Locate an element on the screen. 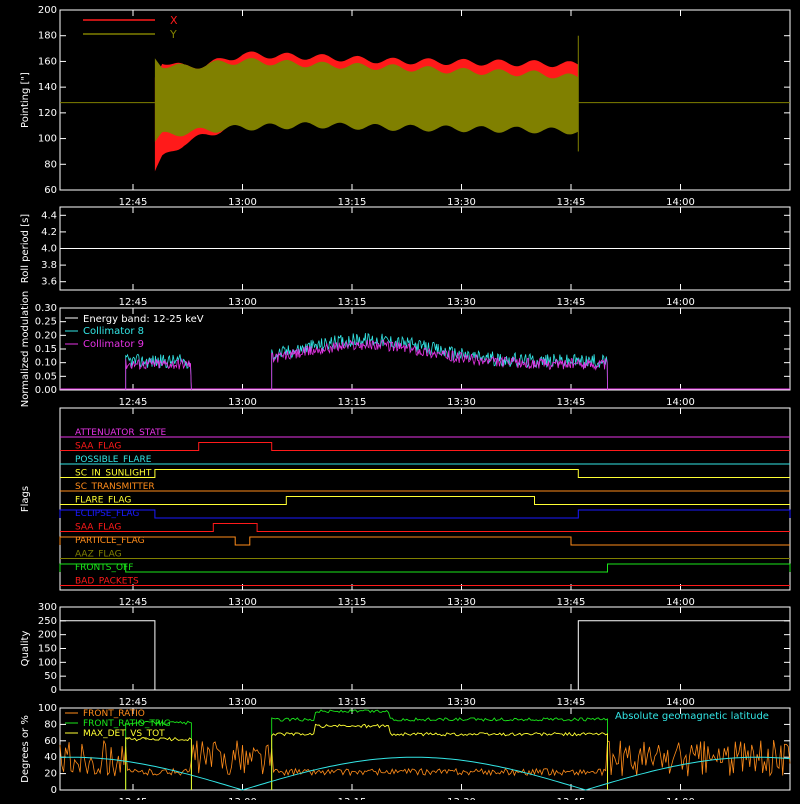 This screenshot has width=800, height=804. flag-label: ATTENUATOR_STATE is located at coordinates (121, 433).